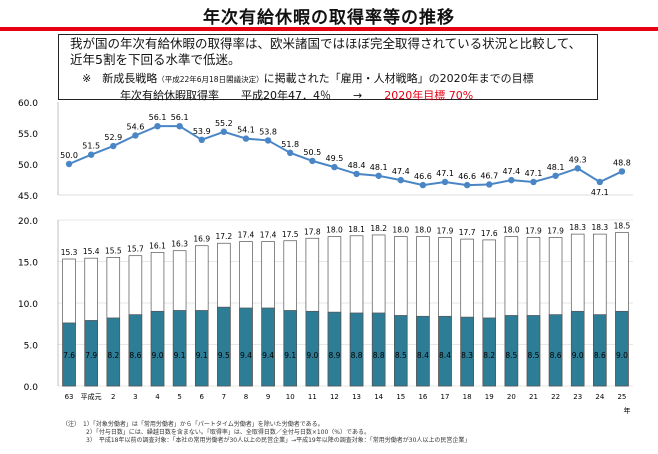 This screenshot has height=454, width=658. Describe the element at coordinates (467, 355) in the screenshot. I see `taken-days-label: 8.3` at that location.